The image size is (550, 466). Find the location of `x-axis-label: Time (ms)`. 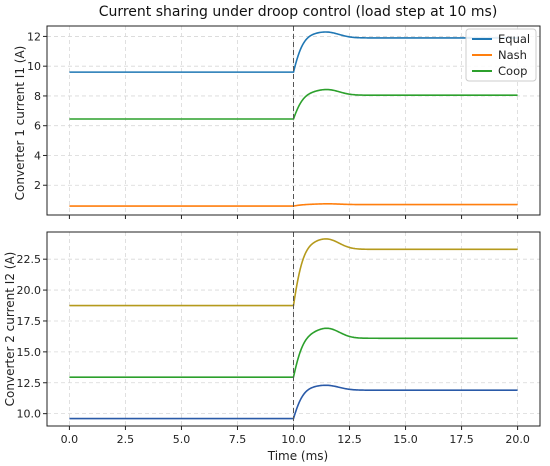

x-axis-label: Time (ms) is located at coordinates (298, 456).